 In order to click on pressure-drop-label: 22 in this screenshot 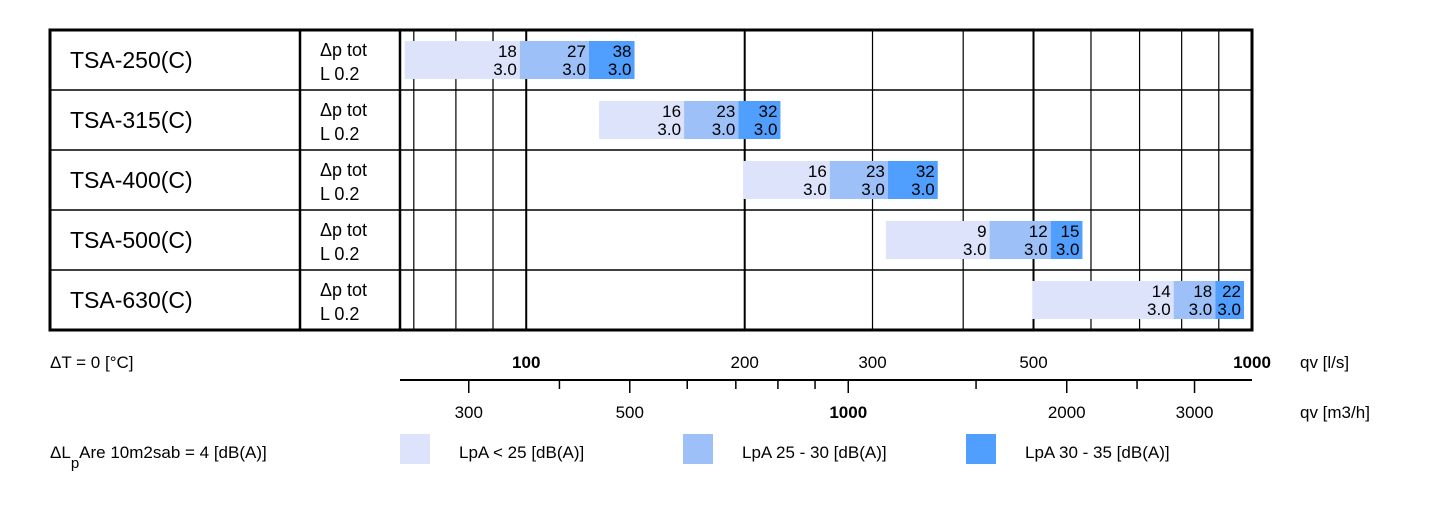, I will do `click(1231, 291)`.